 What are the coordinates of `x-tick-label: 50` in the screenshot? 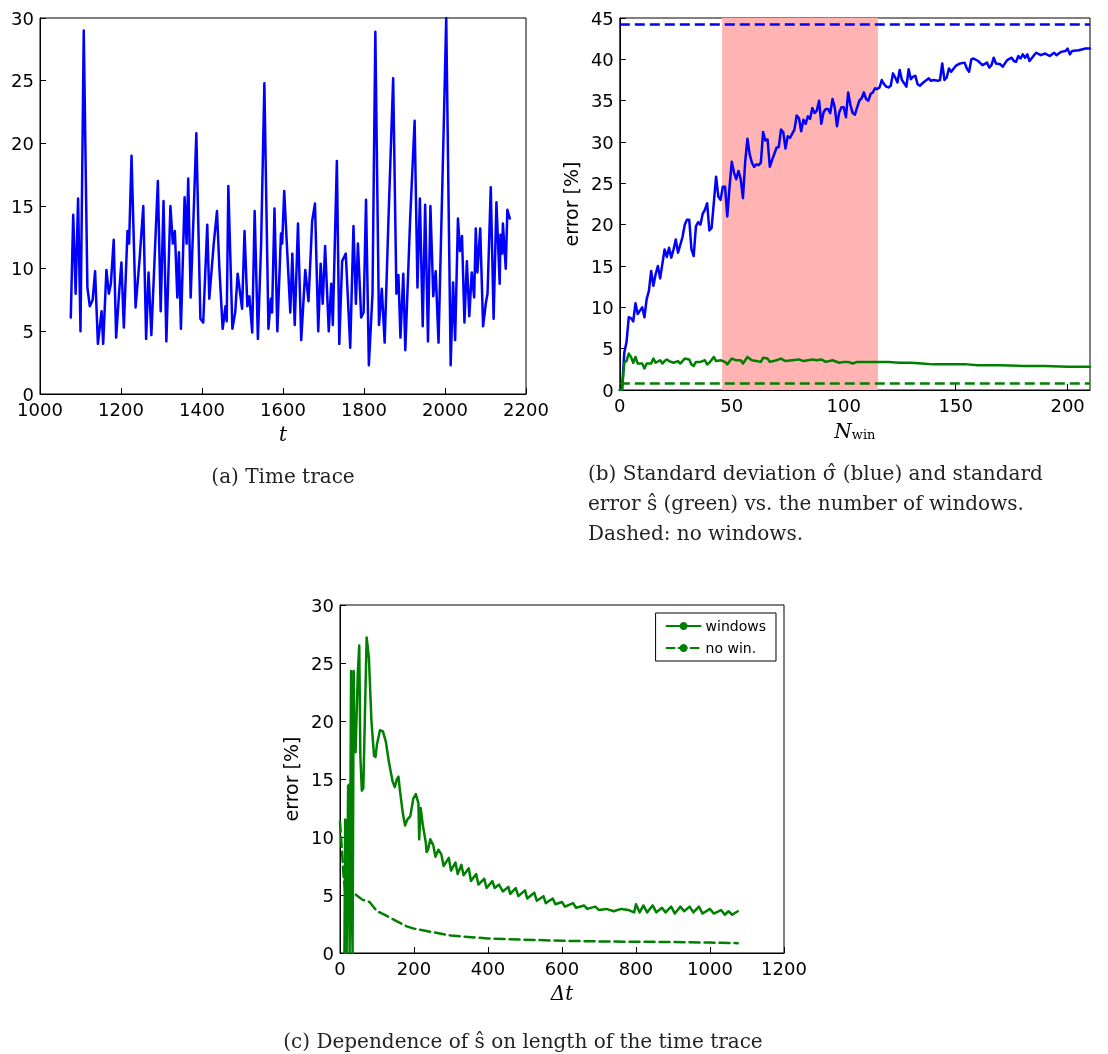 It's located at (732, 405).